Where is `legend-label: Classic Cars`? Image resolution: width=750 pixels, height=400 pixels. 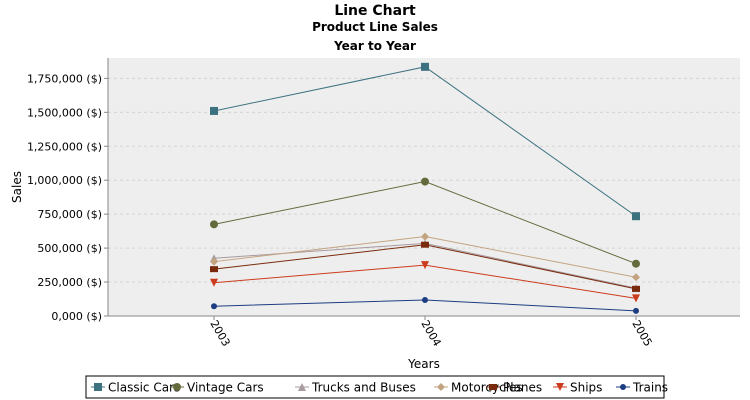
legend-label: Classic Cars is located at coordinates (144, 388).